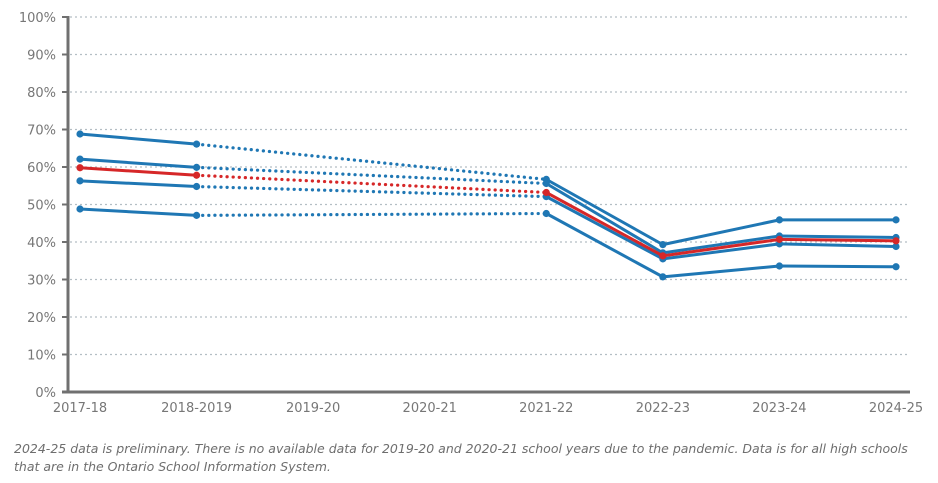 The height and width of the screenshot is (483, 938). Describe the element at coordinates (41, 168) in the screenshot. I see `y-tick-label: 60%` at that location.